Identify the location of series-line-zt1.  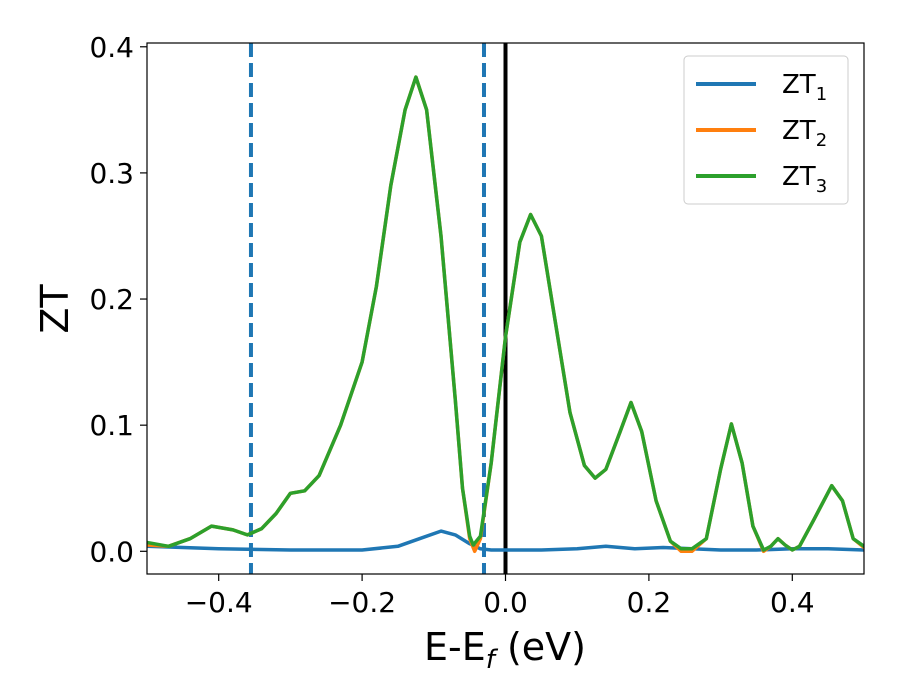
(505, 540).